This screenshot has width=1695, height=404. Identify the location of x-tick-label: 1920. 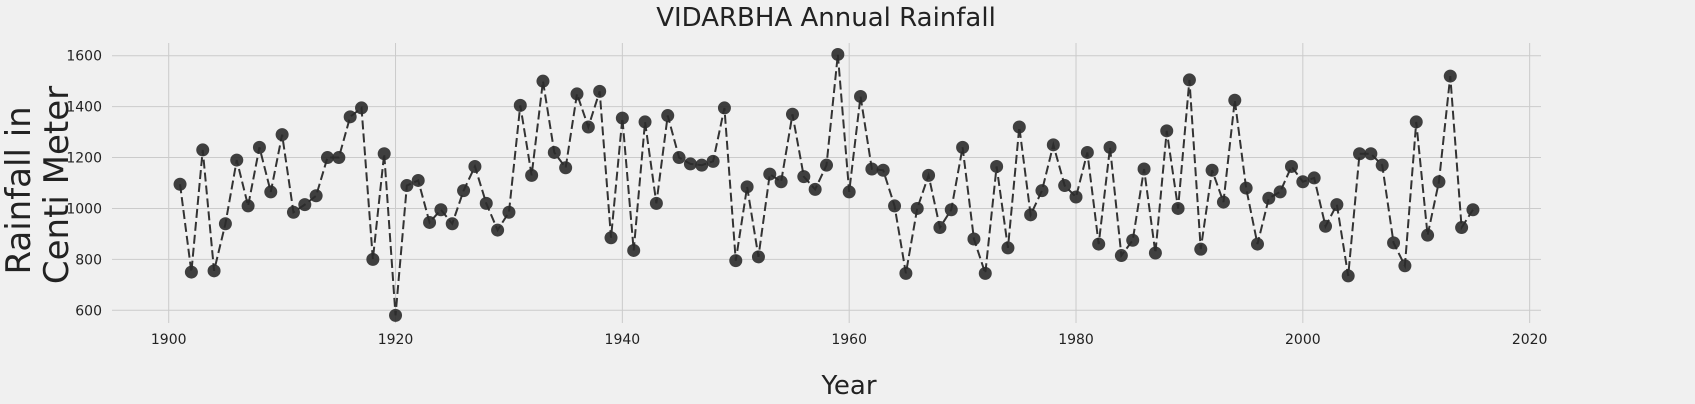
(396, 340).